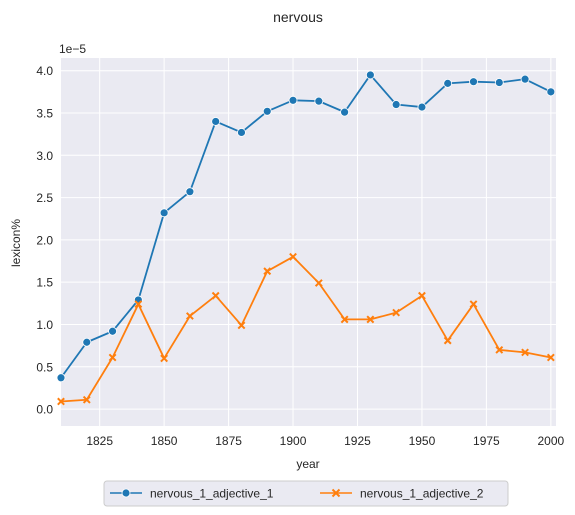  I want to click on y-scale-note: 1e−5, so click(72, 49).